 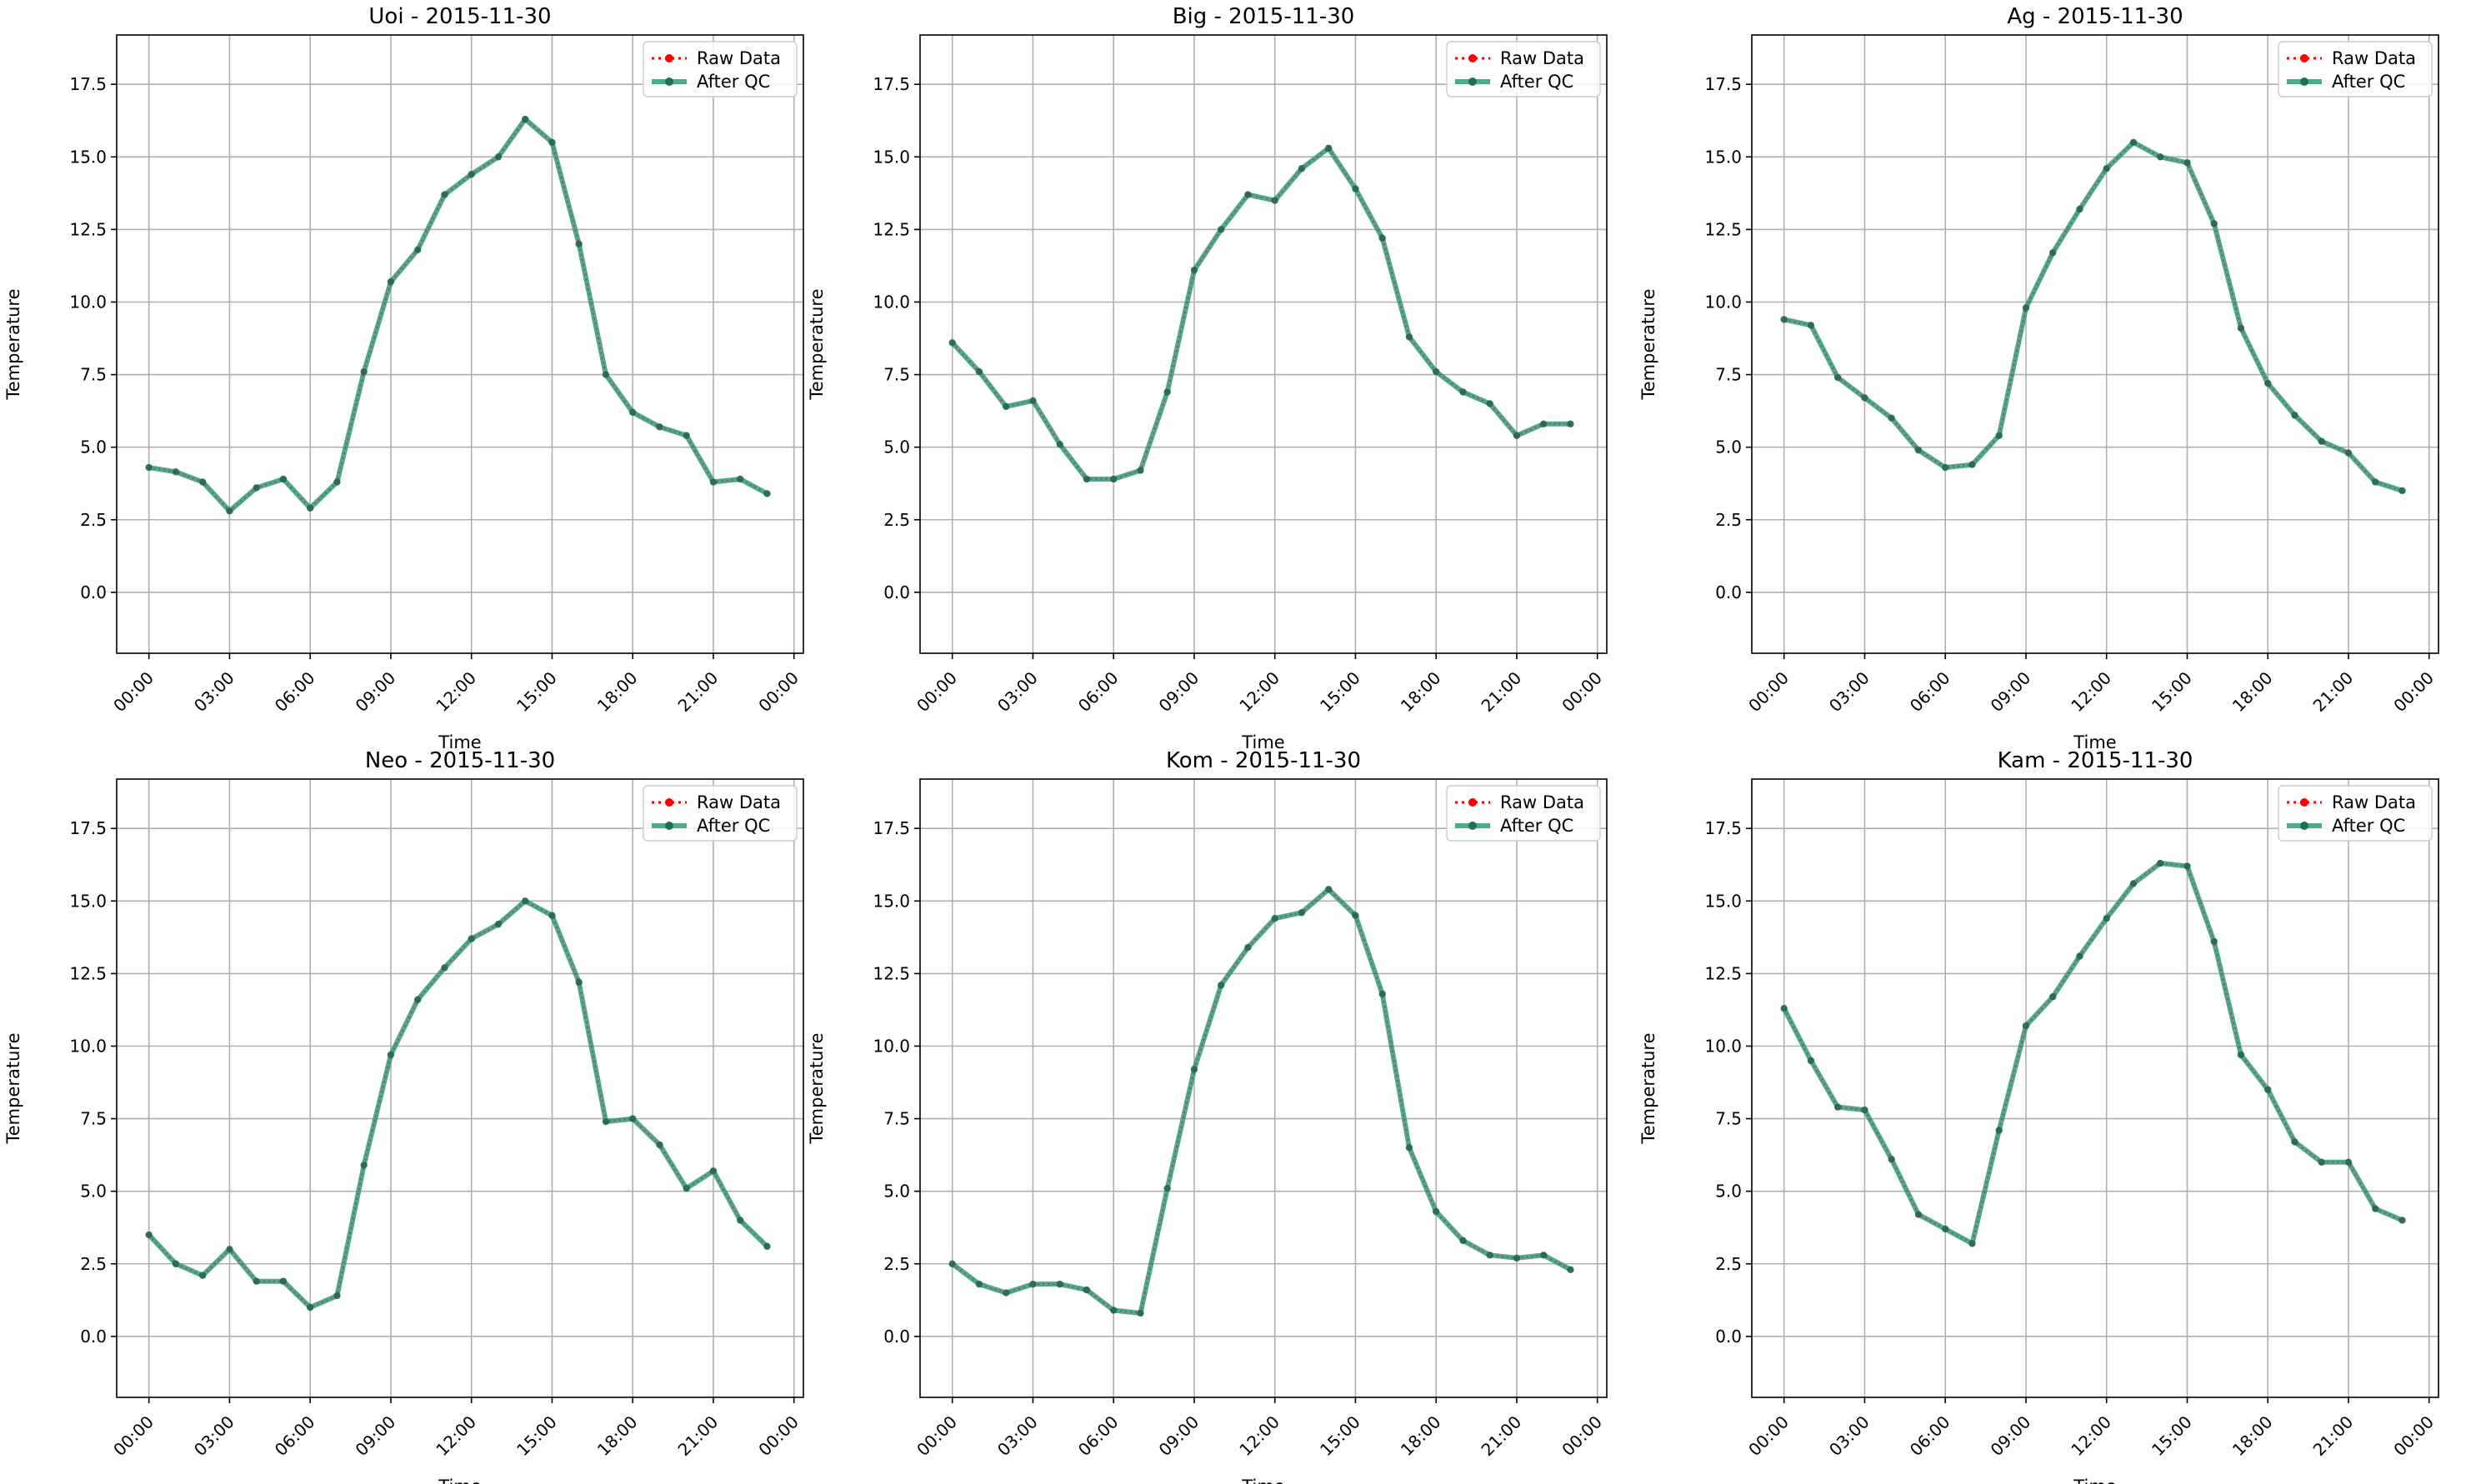 What do you see at coordinates (1098, 691) in the screenshot?
I see `x-tick-label: 06:00` at bounding box center [1098, 691].